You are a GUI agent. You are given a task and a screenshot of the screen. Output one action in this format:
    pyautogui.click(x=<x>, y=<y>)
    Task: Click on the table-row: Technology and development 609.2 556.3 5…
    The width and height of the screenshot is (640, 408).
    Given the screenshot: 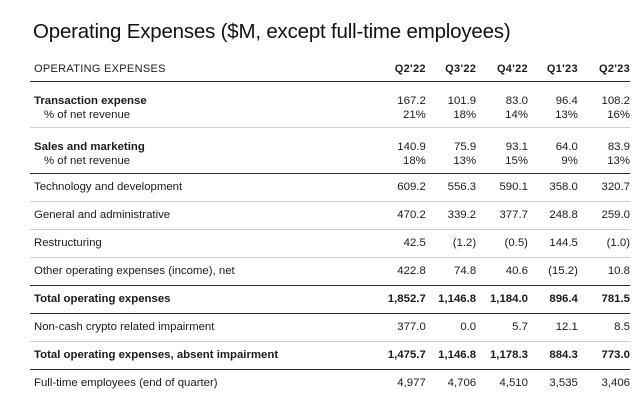 What is the action you would take?
    pyautogui.click(x=330, y=187)
    